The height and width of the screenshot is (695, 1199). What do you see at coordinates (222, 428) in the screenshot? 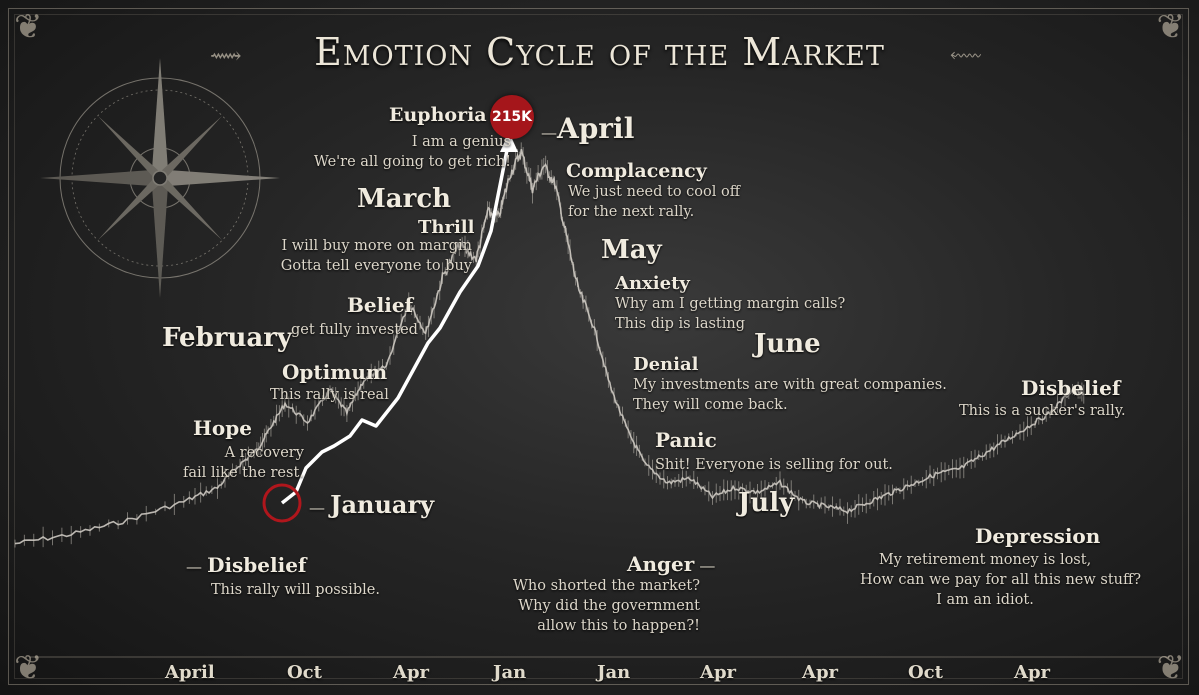
I see `phase-hope: Hope` at bounding box center [222, 428].